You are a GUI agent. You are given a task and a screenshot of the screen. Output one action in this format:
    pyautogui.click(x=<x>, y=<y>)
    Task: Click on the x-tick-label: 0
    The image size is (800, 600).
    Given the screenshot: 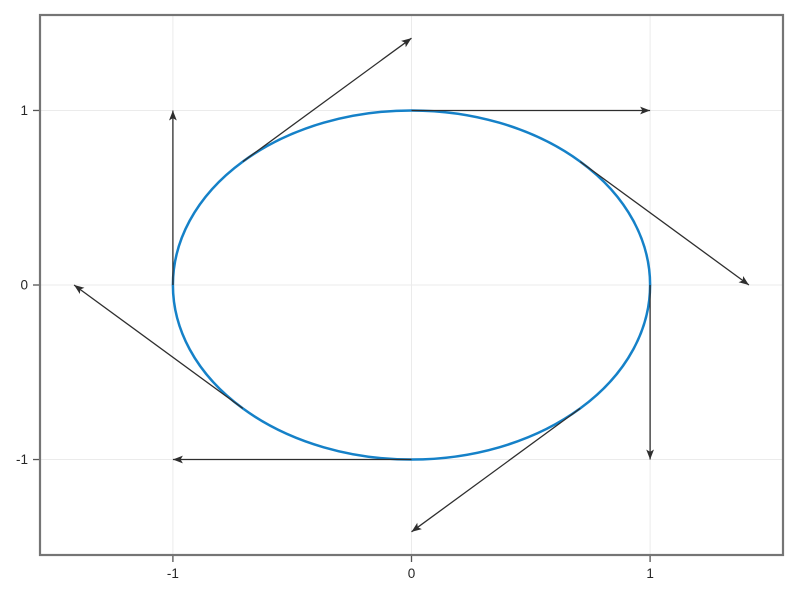 What is the action you would take?
    pyautogui.click(x=412, y=573)
    